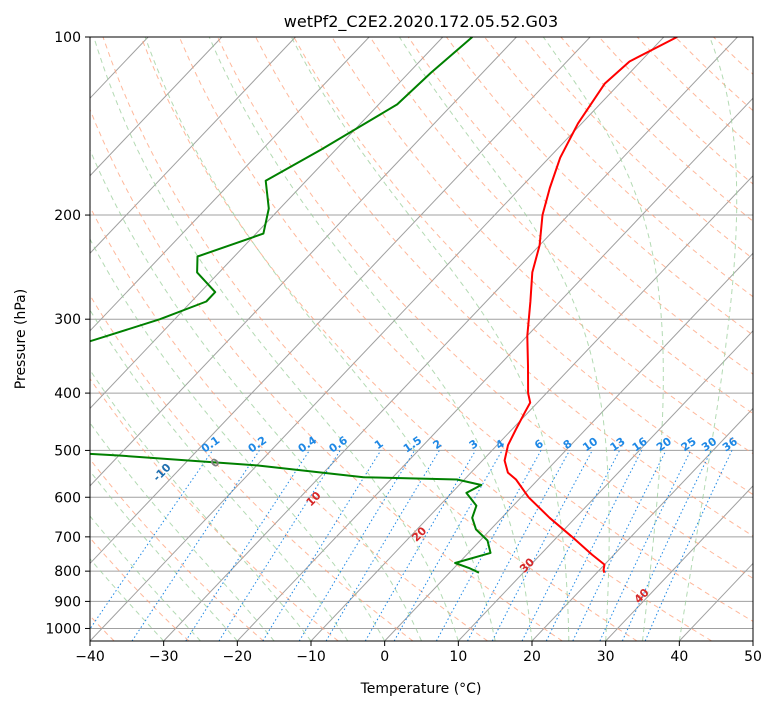  What do you see at coordinates (67, 38) in the screenshot?
I see `y-tick-label: 100` at bounding box center [67, 38].